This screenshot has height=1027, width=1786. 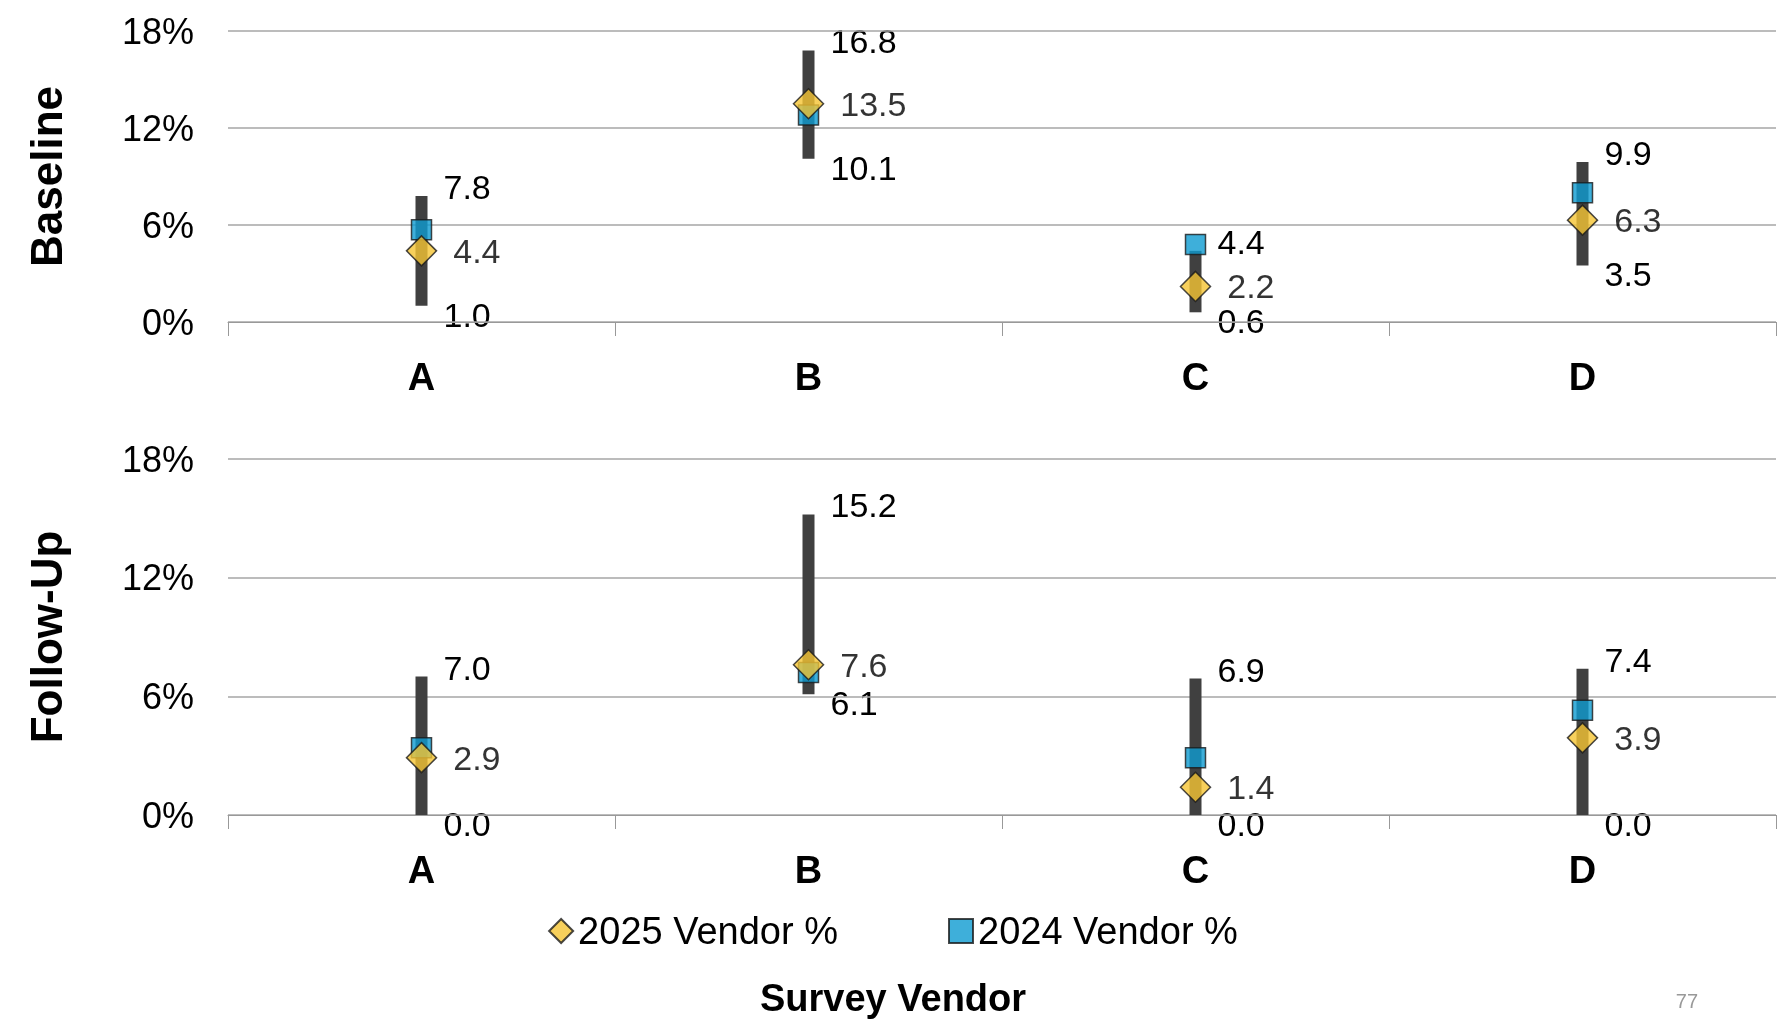 What do you see at coordinates (1251, 787) in the screenshot?
I see `data-label: 1.4` at bounding box center [1251, 787].